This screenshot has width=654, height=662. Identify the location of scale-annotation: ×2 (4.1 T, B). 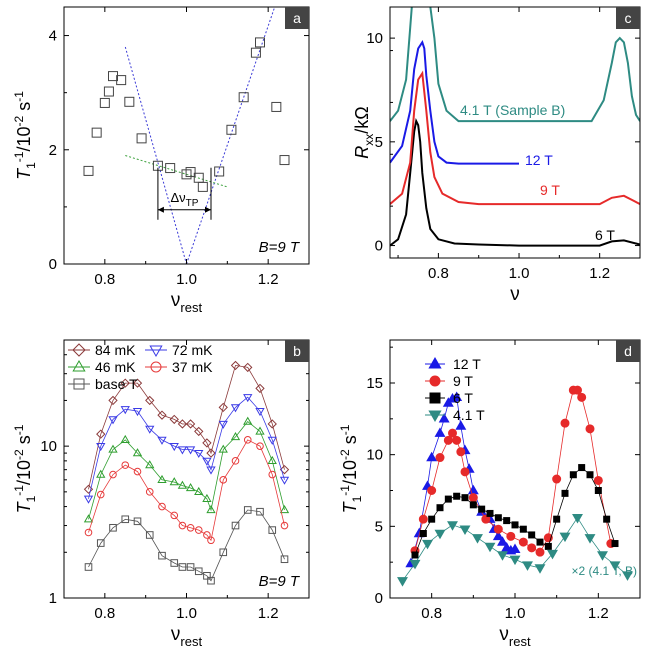
(604, 571).